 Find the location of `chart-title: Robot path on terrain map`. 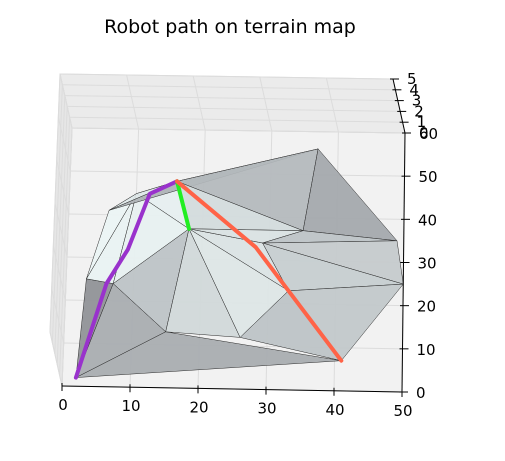

chart-title: Robot path on terrain map is located at coordinates (230, 27).